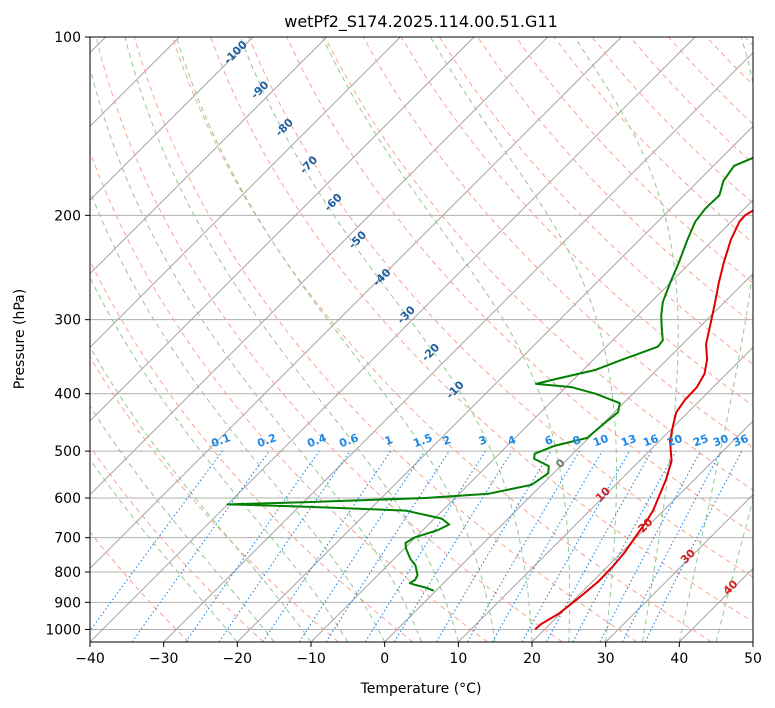 The image size is (775, 708). Describe the element at coordinates (532, 659) in the screenshot. I see `x-tick-label: 20` at that location.